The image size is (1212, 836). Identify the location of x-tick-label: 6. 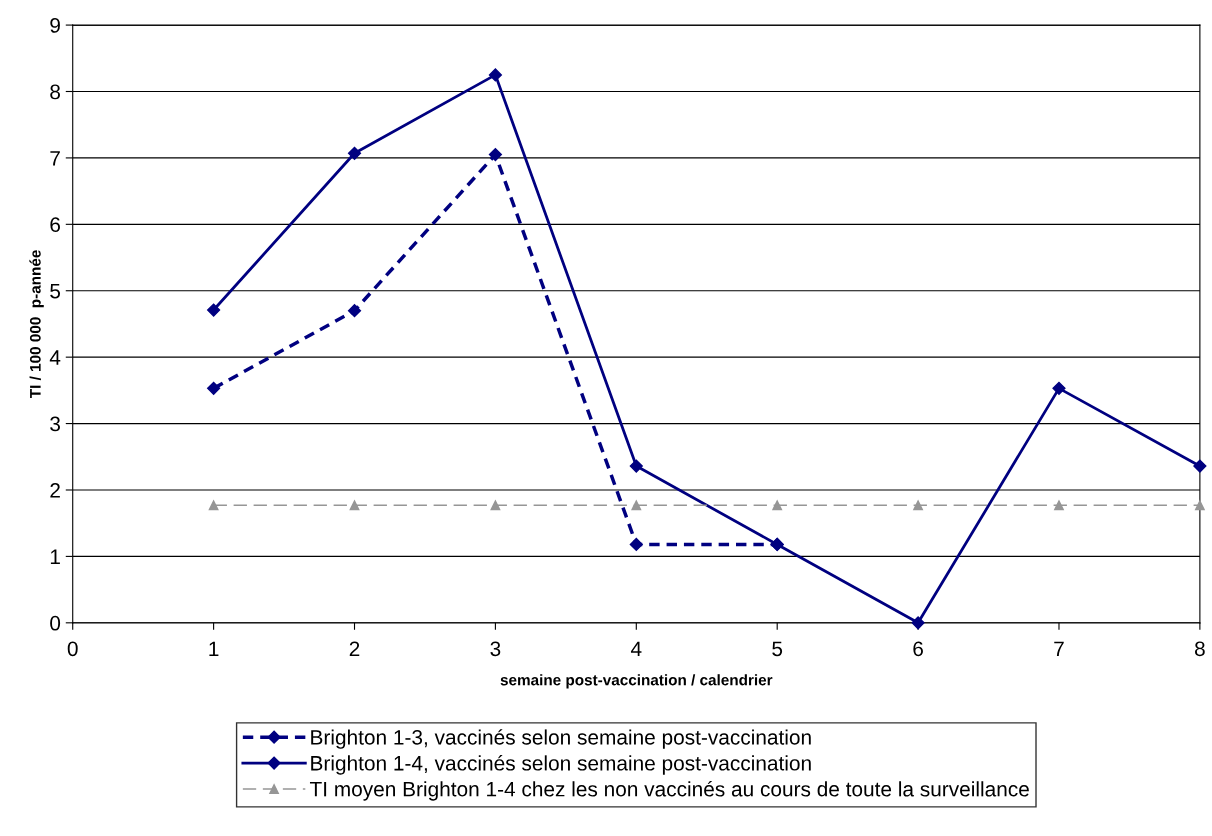
(918, 649).